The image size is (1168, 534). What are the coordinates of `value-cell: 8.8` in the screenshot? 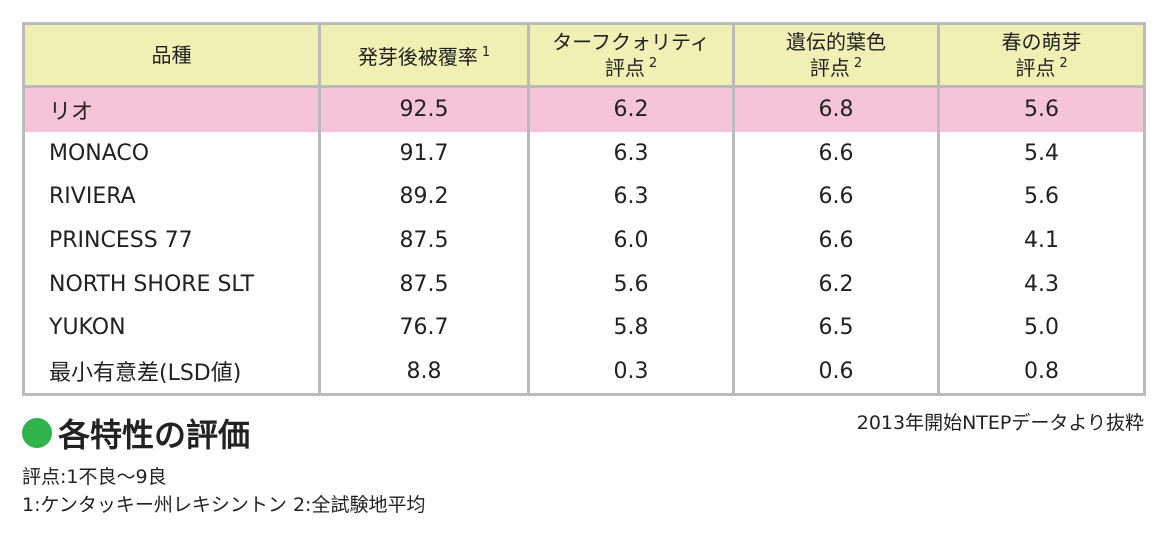 It's located at (424, 372).